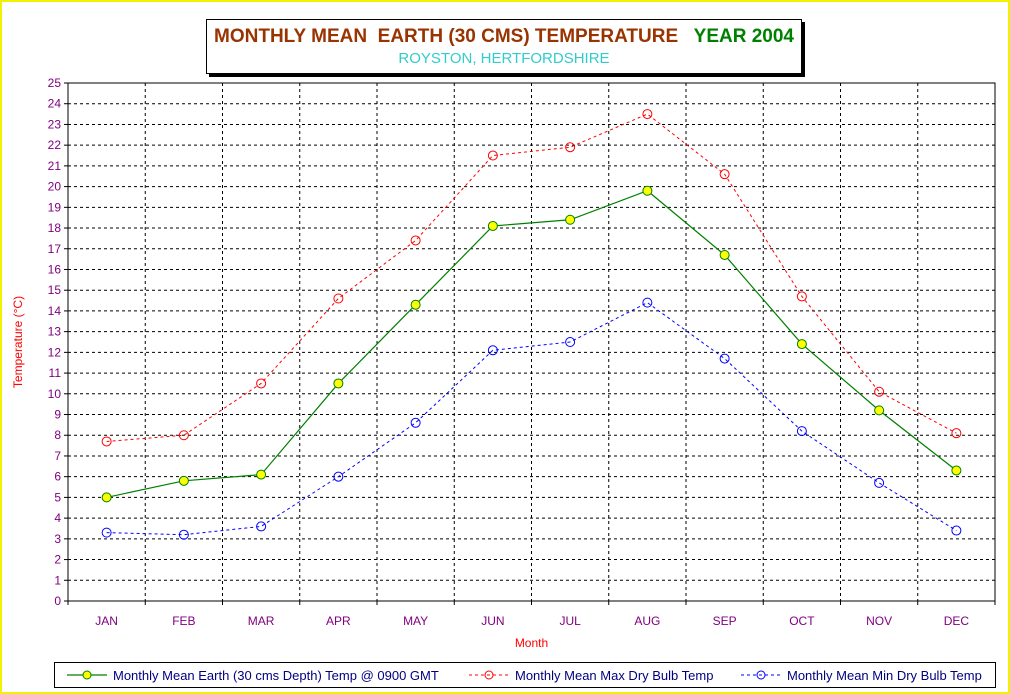 The height and width of the screenshot is (694, 1010). I want to click on x-tick-label: APR, so click(338, 621).